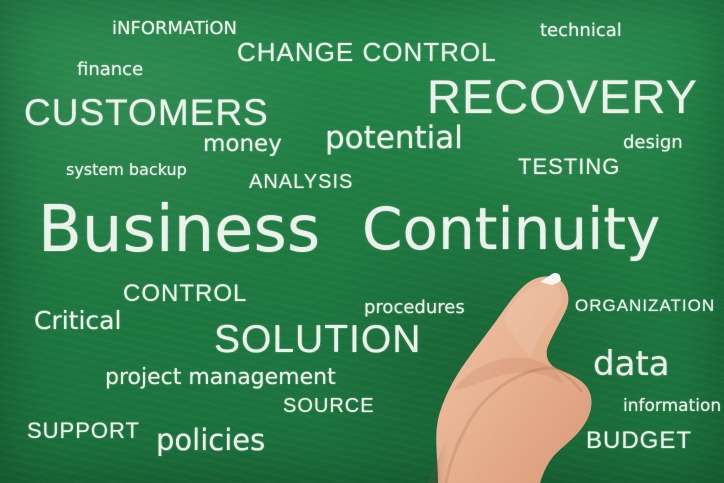  Describe the element at coordinates (175, 28) in the screenshot. I see `word-information-caps: iNFORMATiON` at that location.